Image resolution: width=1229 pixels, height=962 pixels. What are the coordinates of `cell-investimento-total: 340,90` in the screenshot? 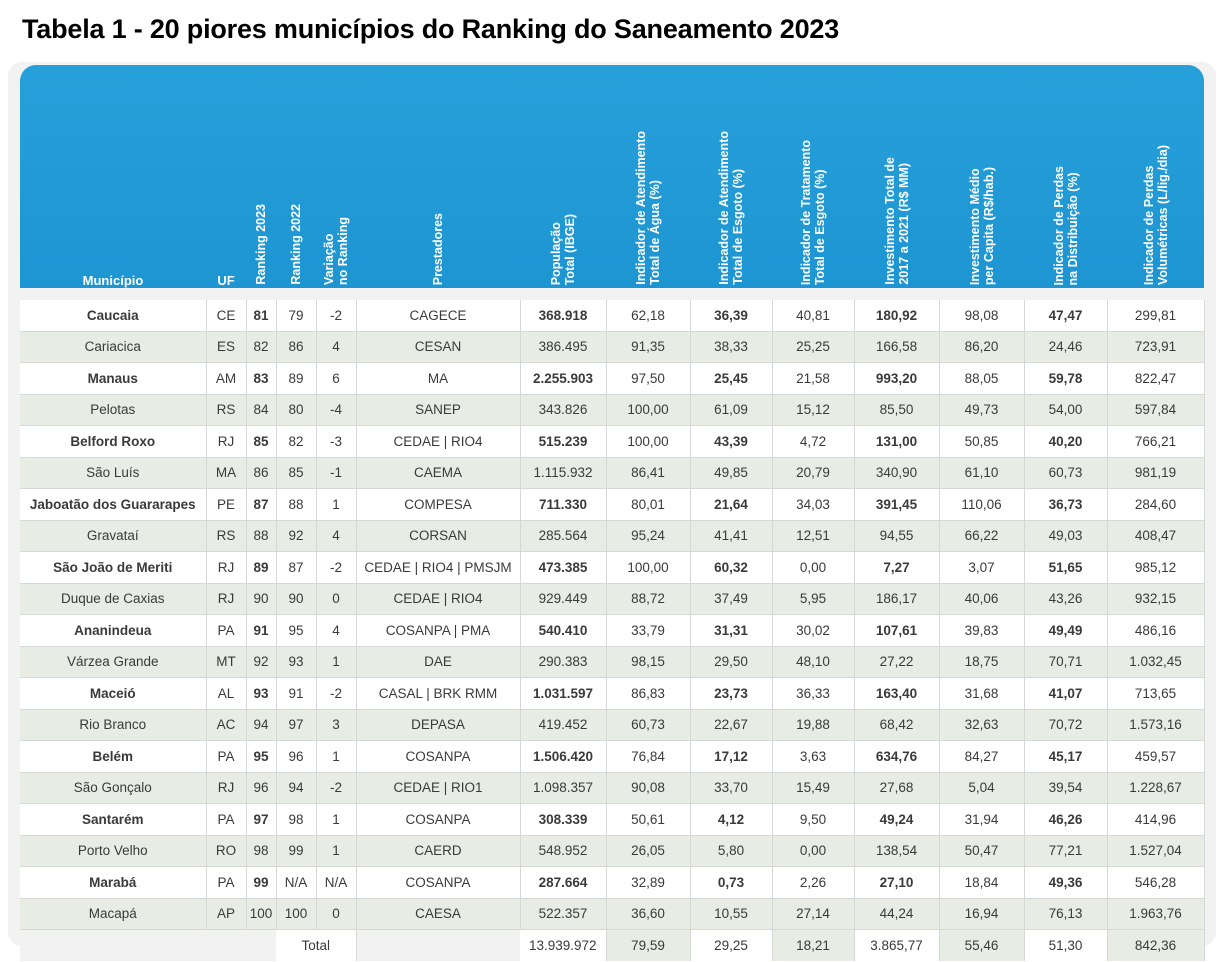 It's located at (897, 473).